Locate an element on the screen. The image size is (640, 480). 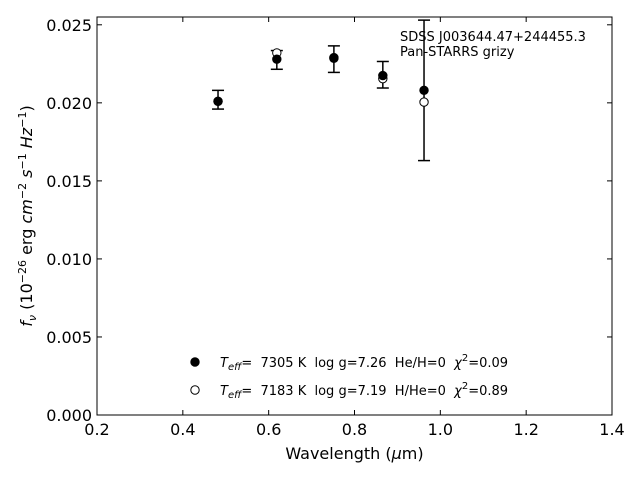
model-point-hhe is located at coordinates (424, 102).